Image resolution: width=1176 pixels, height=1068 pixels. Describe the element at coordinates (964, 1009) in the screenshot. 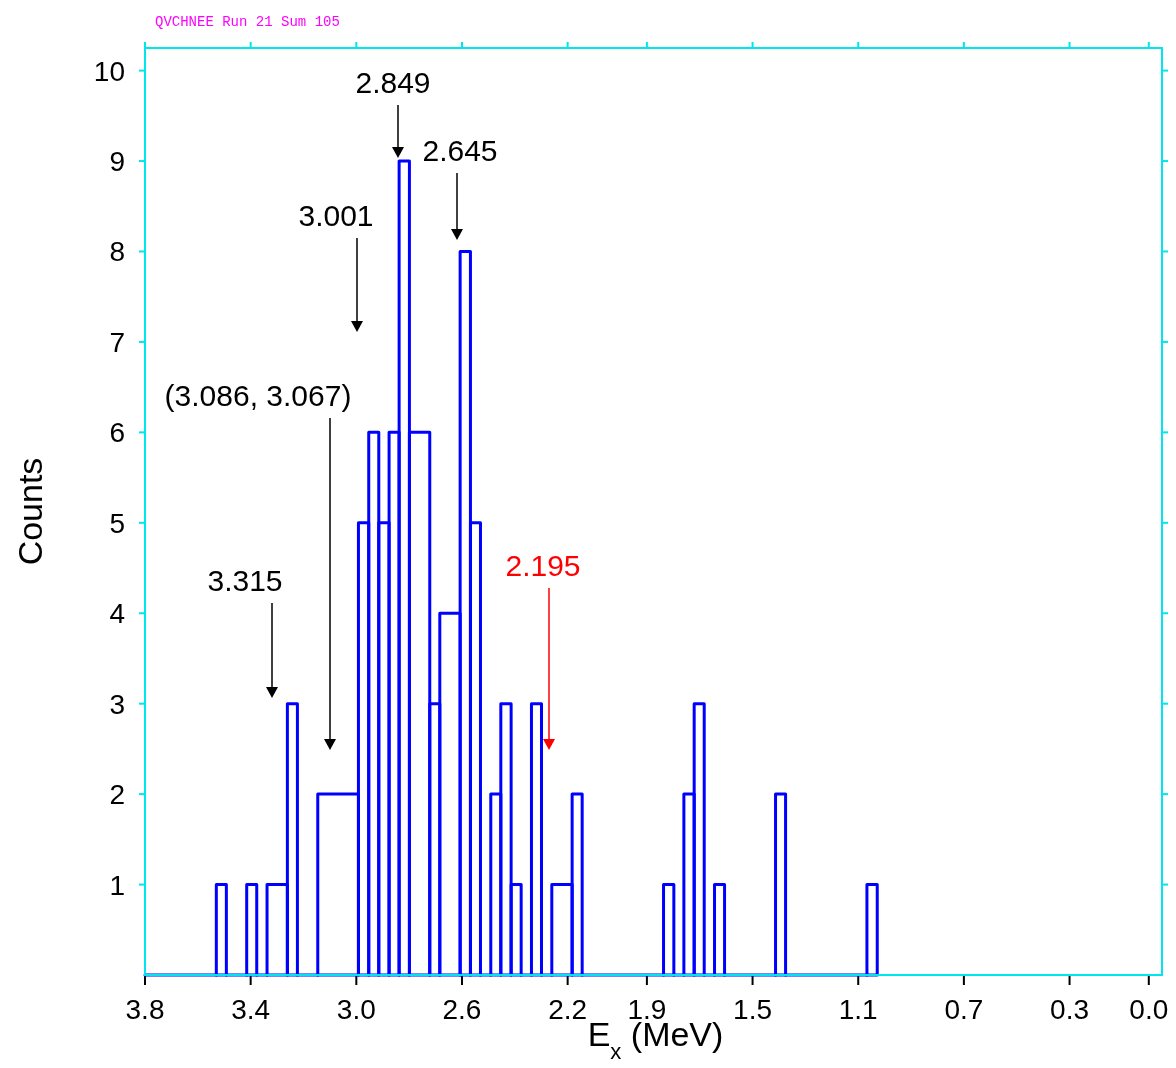

I see `x-tick-label: 0.7` at that location.